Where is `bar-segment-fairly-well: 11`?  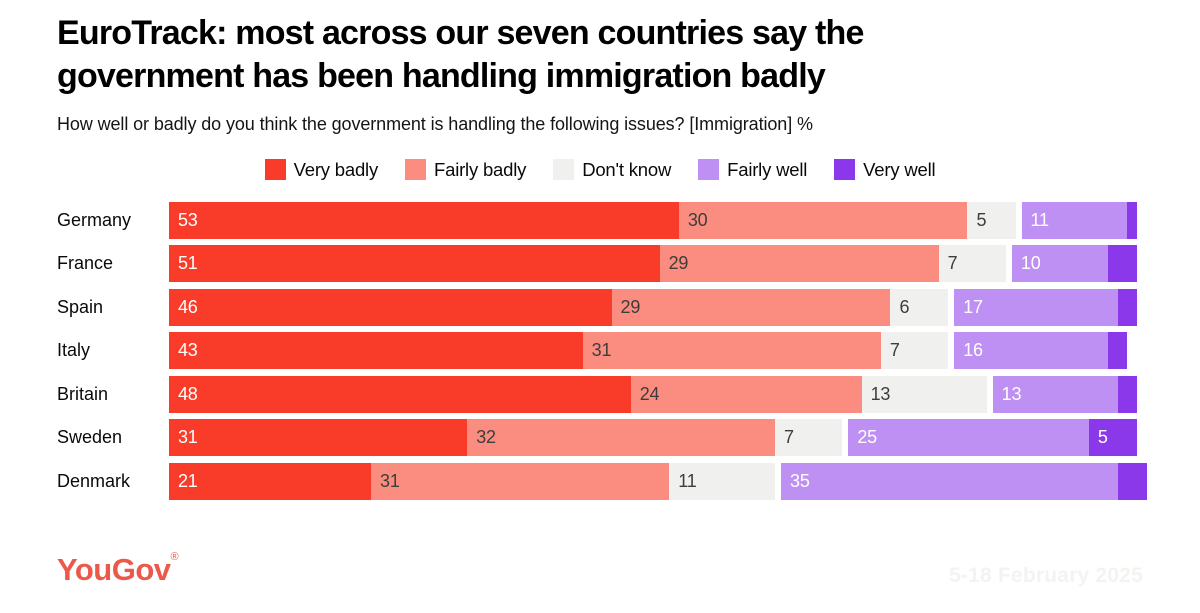
bar-segment-fairly-well: 11 is located at coordinates (1074, 220).